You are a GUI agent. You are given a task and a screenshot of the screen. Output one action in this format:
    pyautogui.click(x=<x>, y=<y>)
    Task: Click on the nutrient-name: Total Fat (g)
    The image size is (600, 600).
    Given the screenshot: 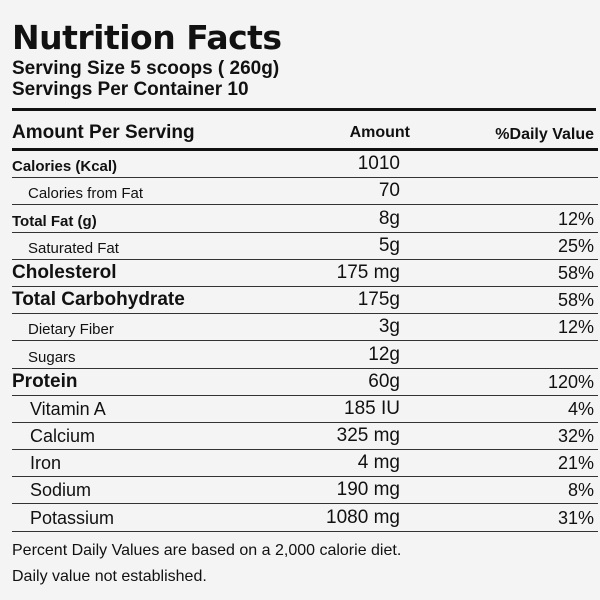 What is the action you would take?
    pyautogui.click(x=54, y=221)
    